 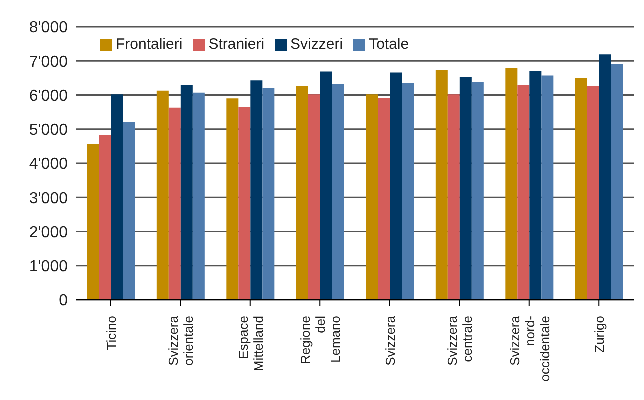 What do you see at coordinates (321, 340) in the screenshot?
I see `x-tick-label: Regione del Lemano` at bounding box center [321, 340].